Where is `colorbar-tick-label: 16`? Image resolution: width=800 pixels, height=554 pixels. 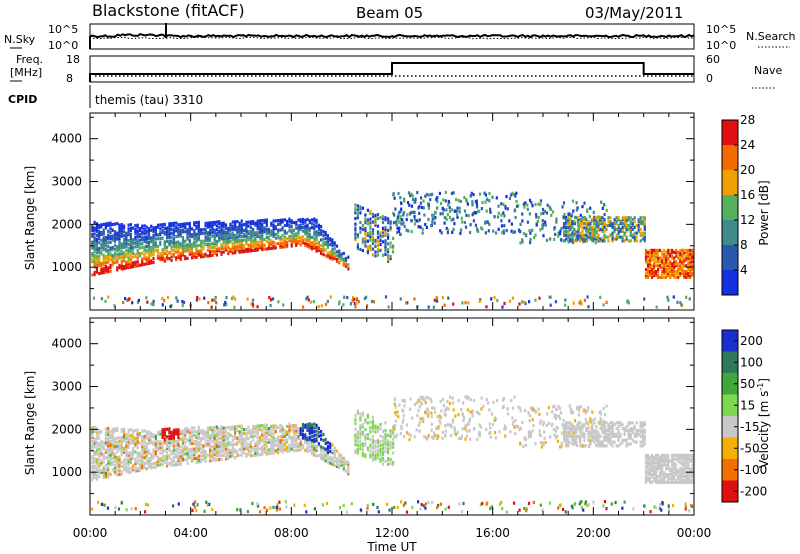
colorbar-tick-label: 16 is located at coordinates (747, 195).